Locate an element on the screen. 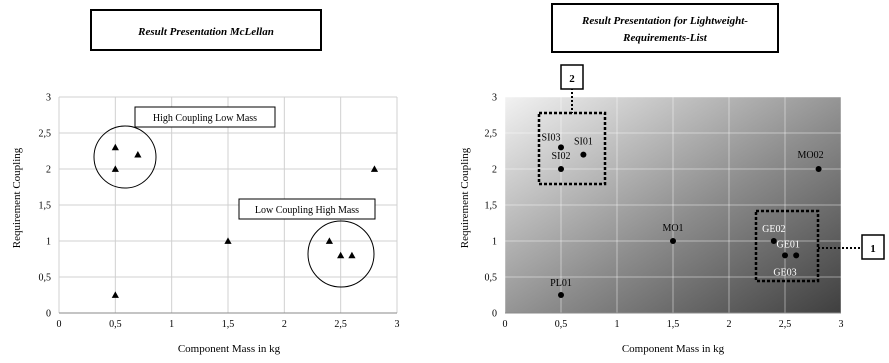 This screenshot has height=363, width=889. point-label: SI02 is located at coordinates (561, 156).